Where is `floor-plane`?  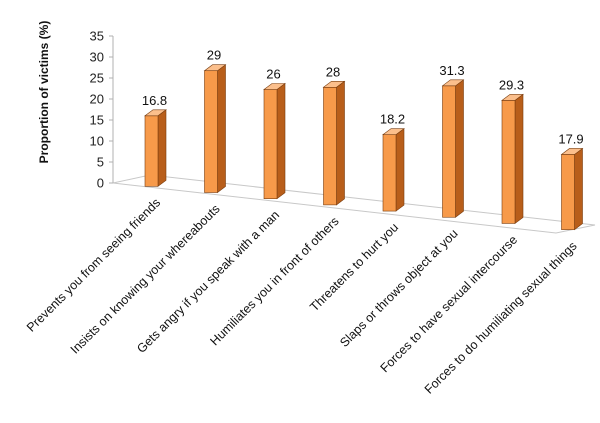
floor-plane is located at coordinates (354, 204).